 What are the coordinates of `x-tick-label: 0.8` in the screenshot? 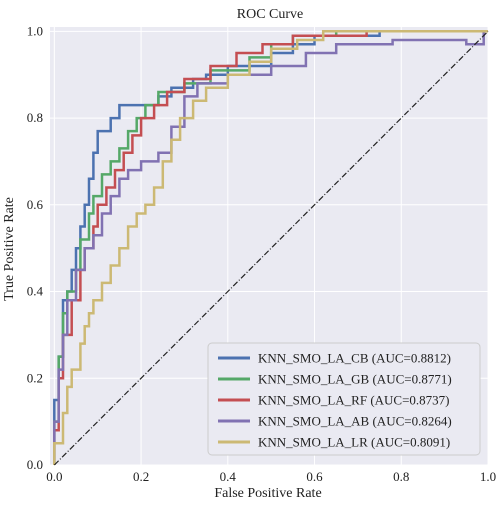 It's located at (401, 476).